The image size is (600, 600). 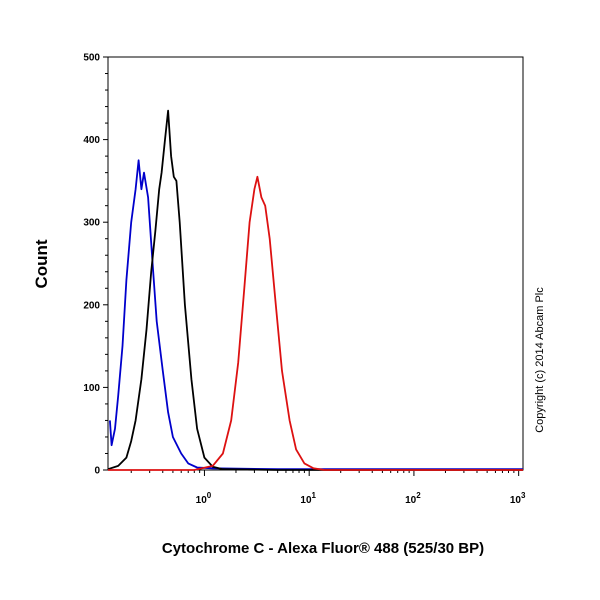 I want to click on x-tick-label: 10², so click(x=413, y=498).